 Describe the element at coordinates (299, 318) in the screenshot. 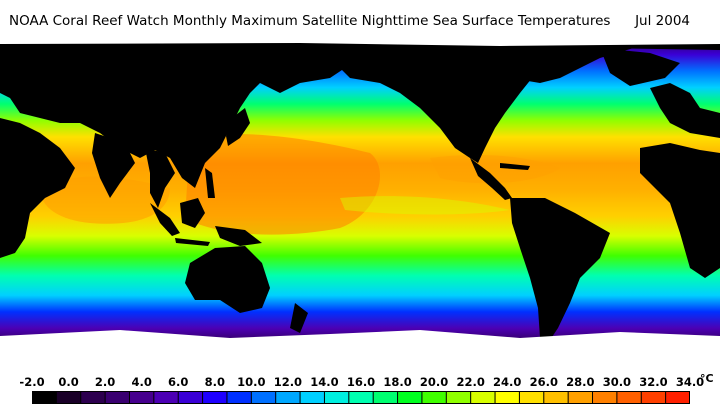

I see `new-zealand` at that location.